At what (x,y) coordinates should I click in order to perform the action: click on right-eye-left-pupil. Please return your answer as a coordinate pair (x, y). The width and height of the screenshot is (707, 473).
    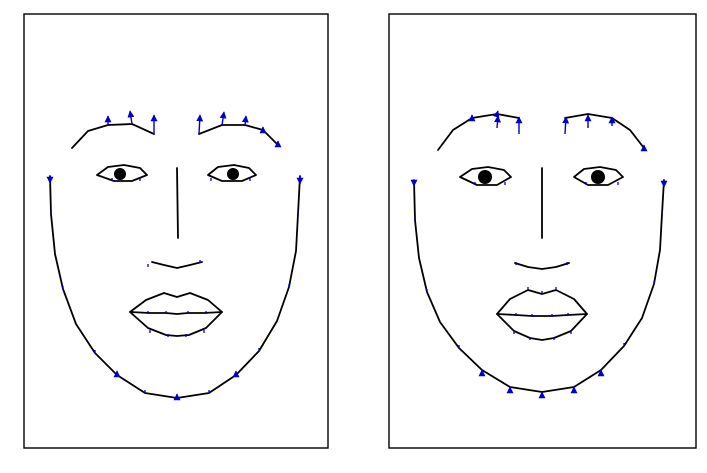
    Looking at the image, I should click on (485, 177).